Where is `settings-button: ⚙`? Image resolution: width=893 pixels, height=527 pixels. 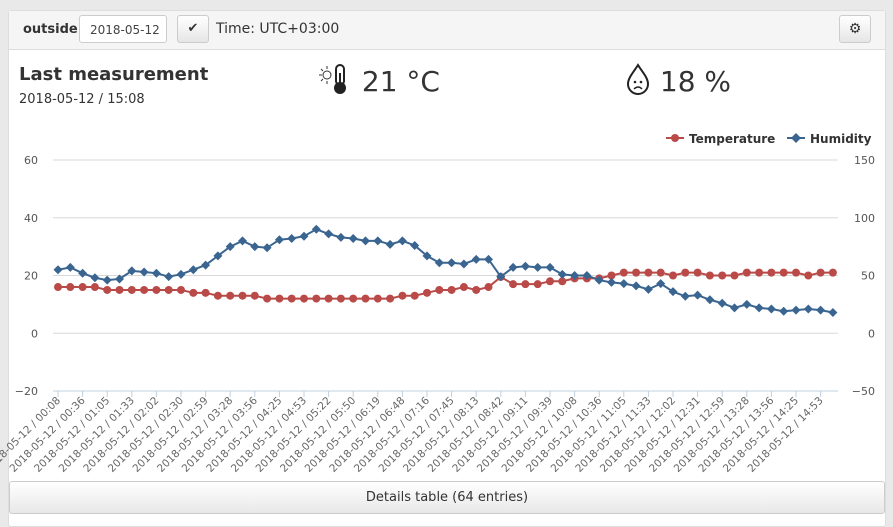
settings-button: ⚙ is located at coordinates (855, 29).